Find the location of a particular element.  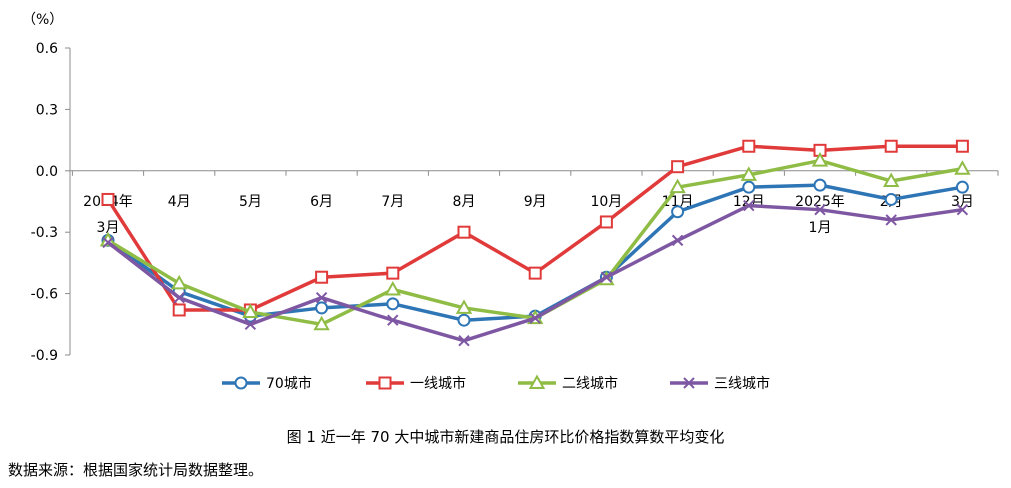

y-tick-label: -0.6 is located at coordinates (44, 295).